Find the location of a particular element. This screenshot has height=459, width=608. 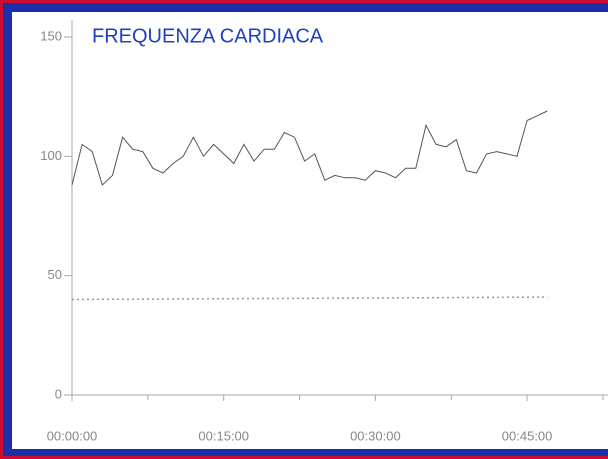

x-tick-label: 00:30:00 is located at coordinates (375, 435).